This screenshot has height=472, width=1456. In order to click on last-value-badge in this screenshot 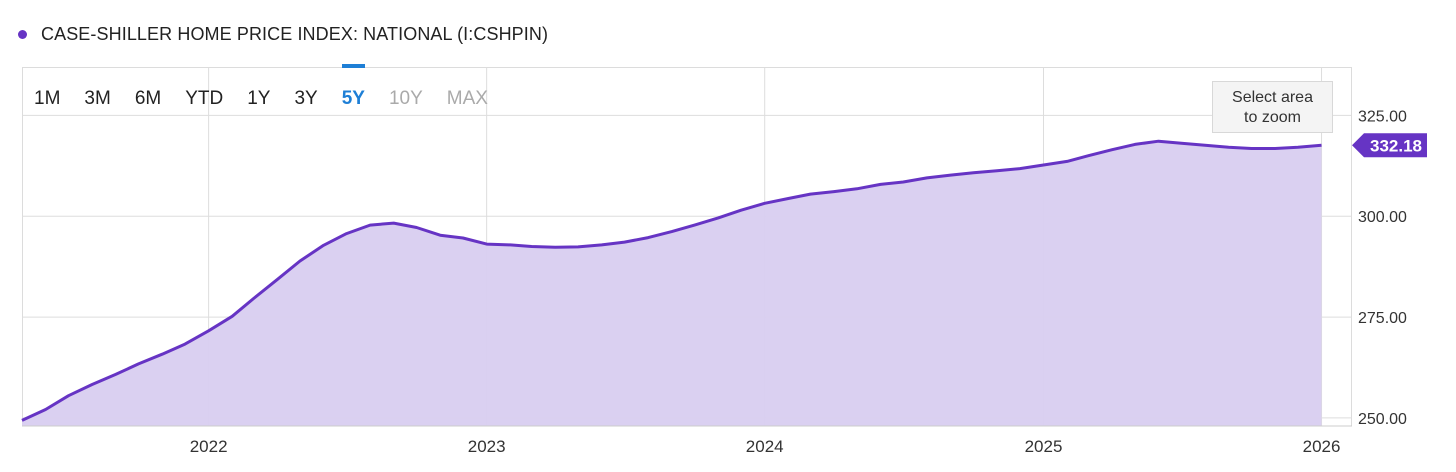, I will do `click(1389, 145)`.